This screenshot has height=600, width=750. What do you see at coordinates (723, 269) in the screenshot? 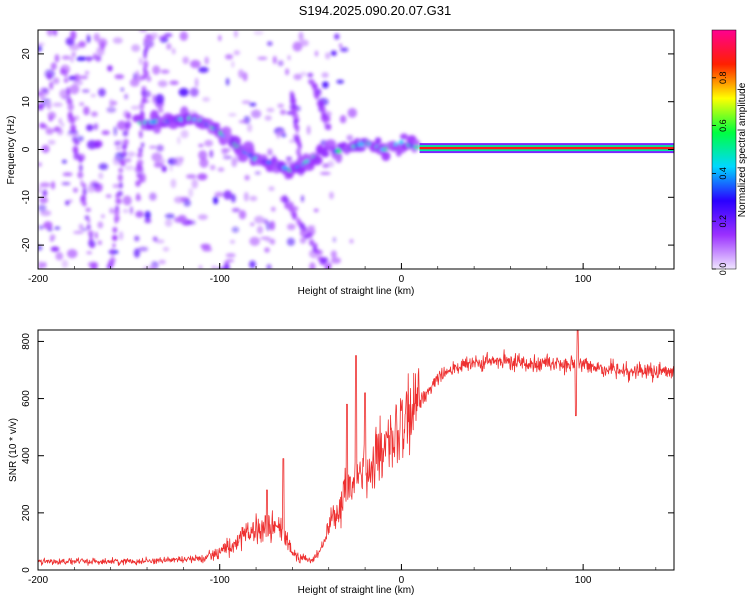
I see `colorbar-tick-label: 0.0` at bounding box center [723, 269].